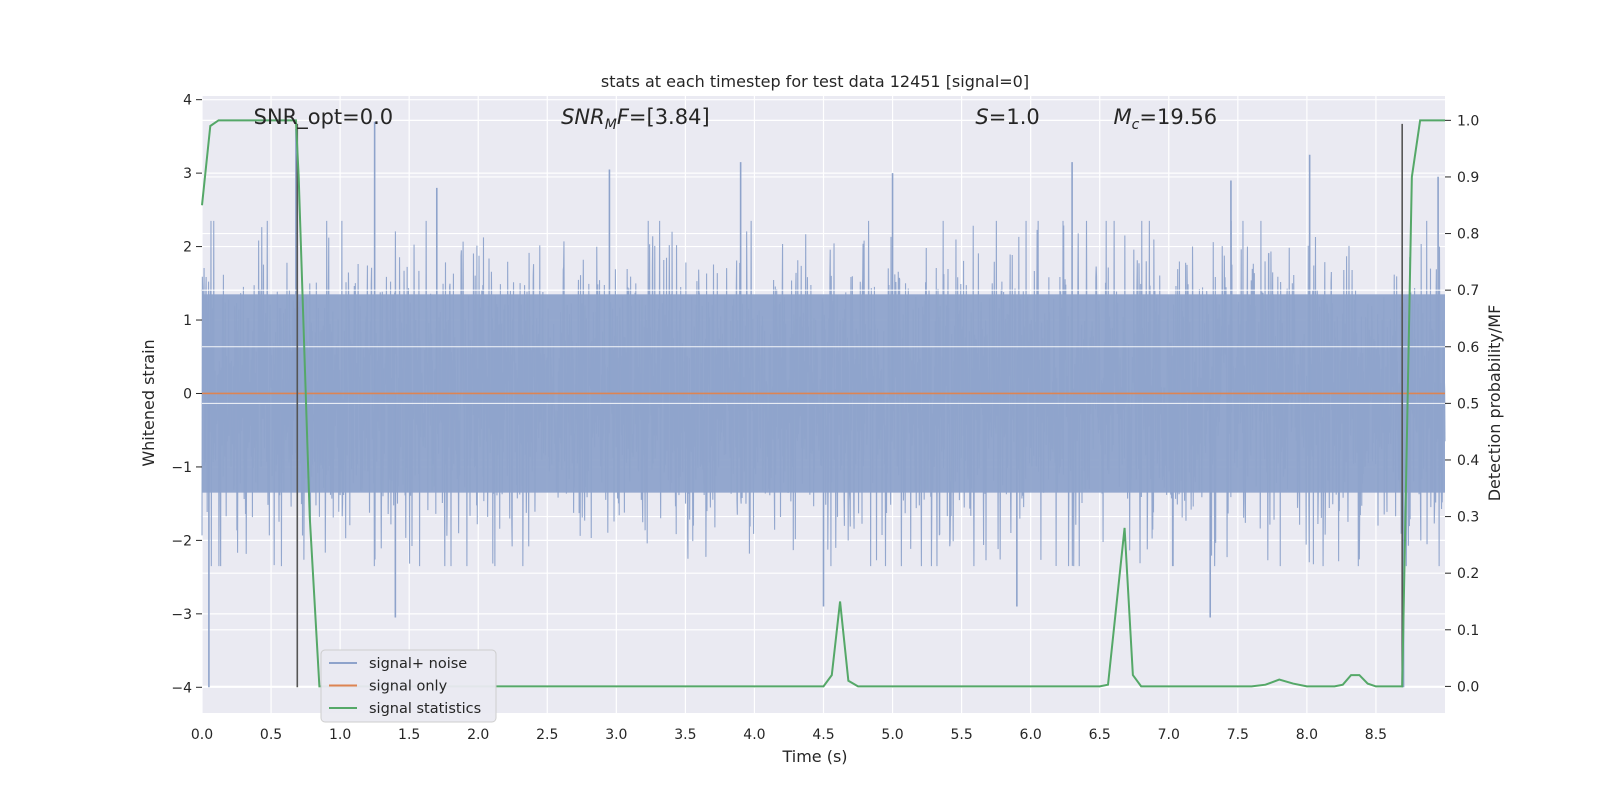  What do you see at coordinates (1494, 403) in the screenshot?
I see `y2-axis-label: Detection probability/MF` at bounding box center [1494, 403].